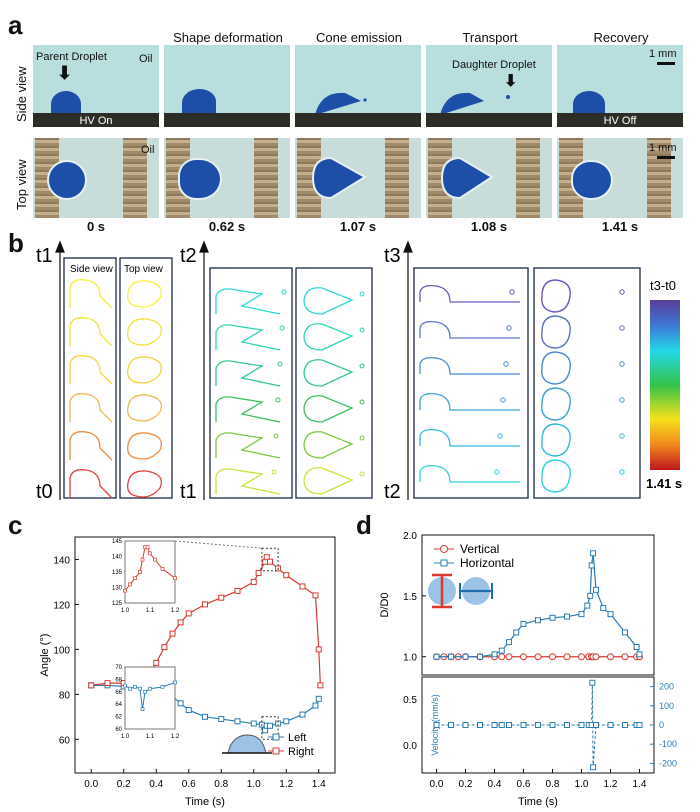  What do you see at coordinates (392, 256) in the screenshot?
I see `t3-label: t3` at bounding box center [392, 256].